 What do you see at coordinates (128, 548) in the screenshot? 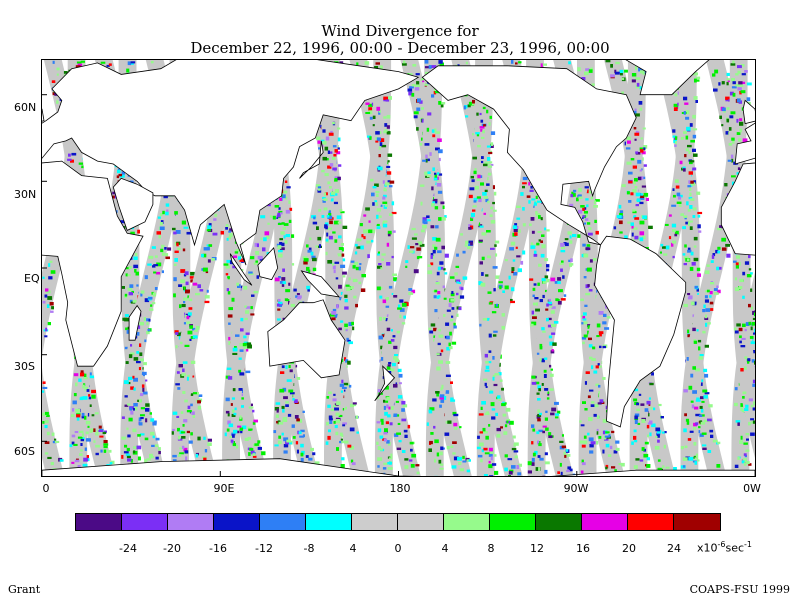
I see `colorbar-tick: -24` at bounding box center [128, 548].